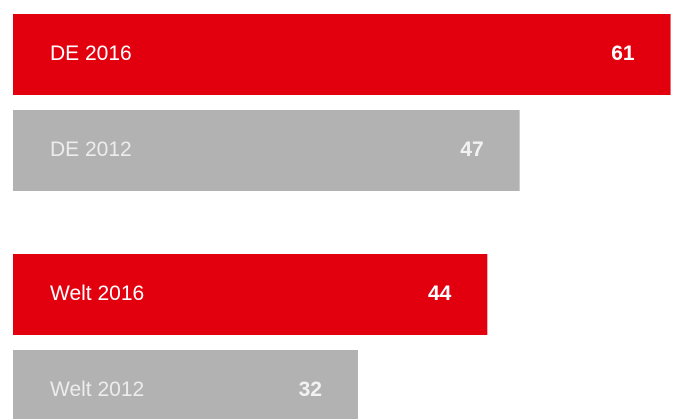  What do you see at coordinates (310, 389) in the screenshot?
I see `bar-value-label: 32` at bounding box center [310, 389].